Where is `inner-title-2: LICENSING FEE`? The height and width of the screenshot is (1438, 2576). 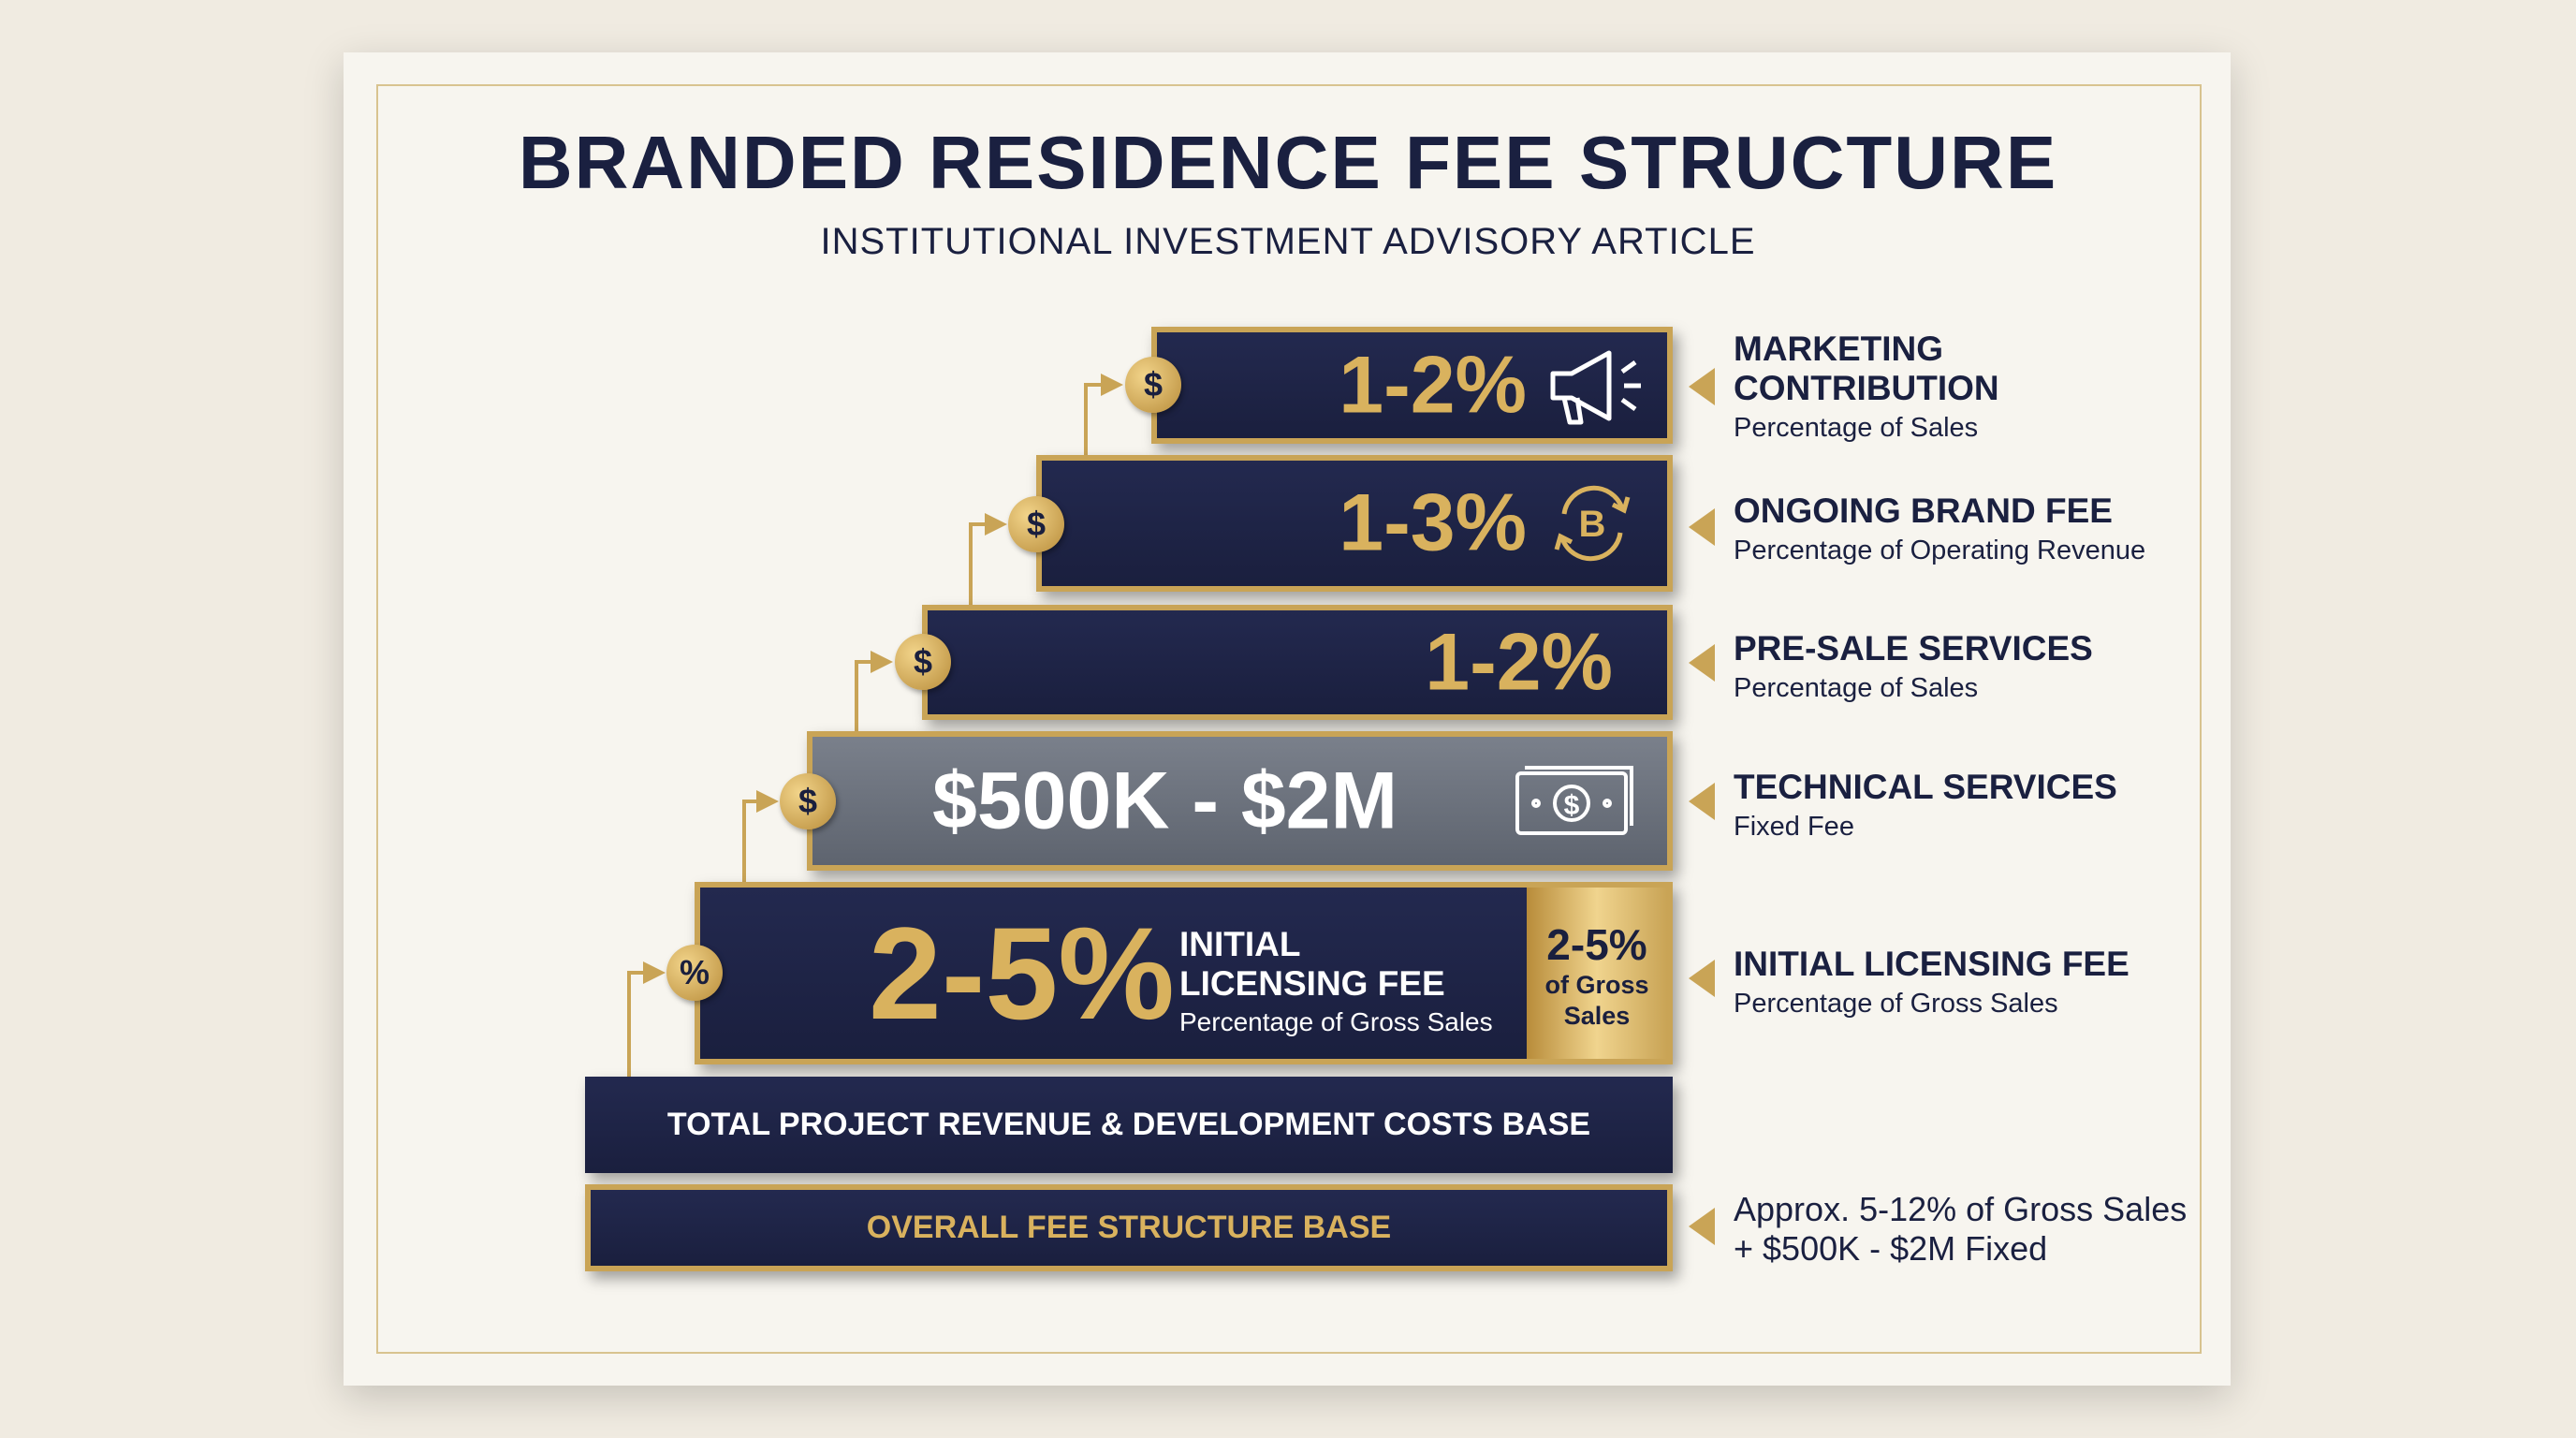 inner-title-2: LICENSING FEE is located at coordinates (1312, 983).